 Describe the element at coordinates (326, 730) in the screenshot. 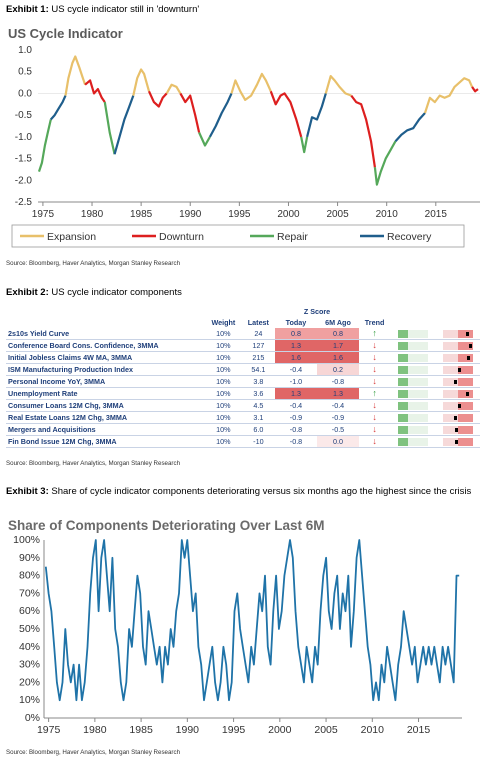

I see `x-tick-label: 2005` at that location.